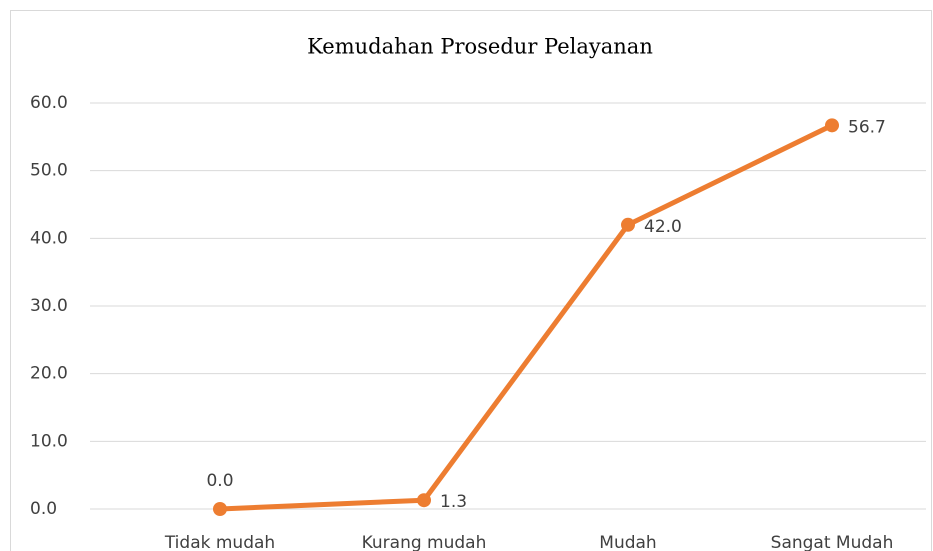 The image size is (933, 551). I want to click on y-tick-label: 60.0, so click(49, 103).